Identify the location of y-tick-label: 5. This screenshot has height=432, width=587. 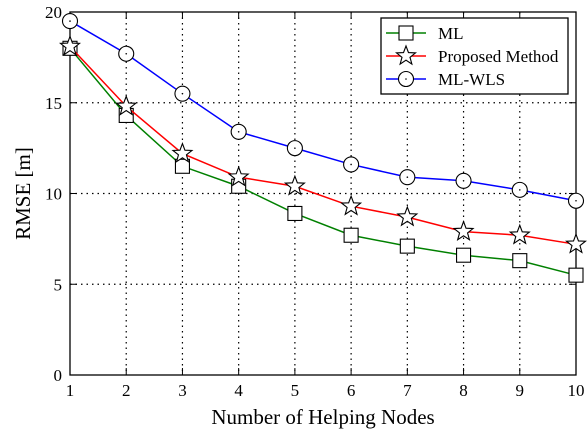
(58, 284).